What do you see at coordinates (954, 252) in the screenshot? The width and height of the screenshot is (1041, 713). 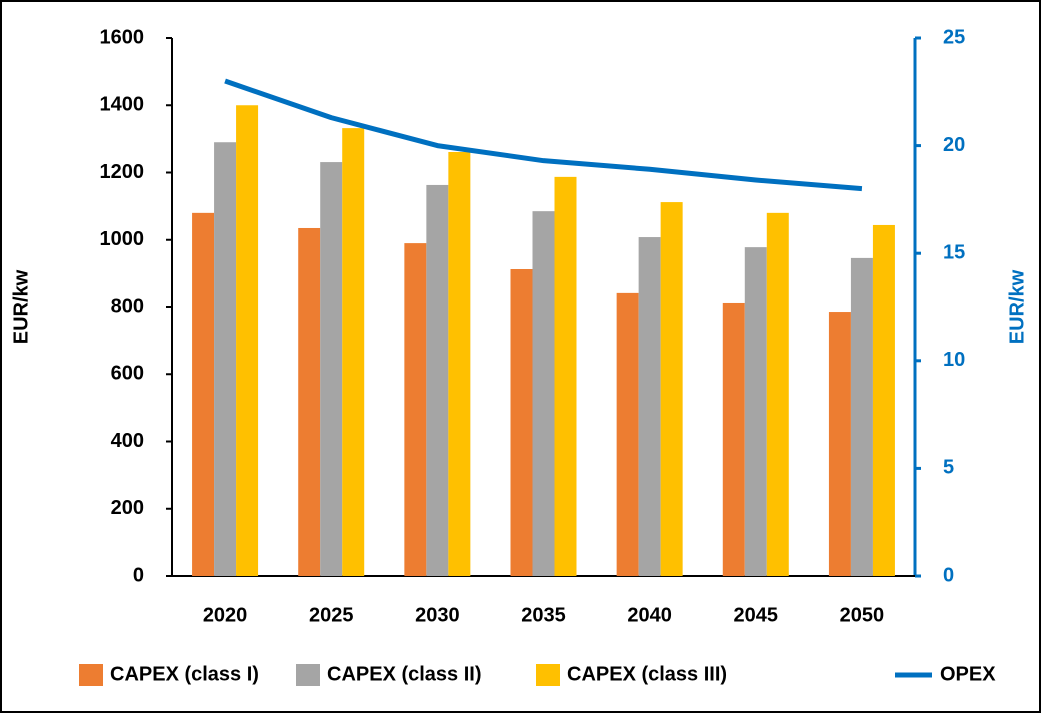 I see `y2-tick-label: 15` at bounding box center [954, 252].